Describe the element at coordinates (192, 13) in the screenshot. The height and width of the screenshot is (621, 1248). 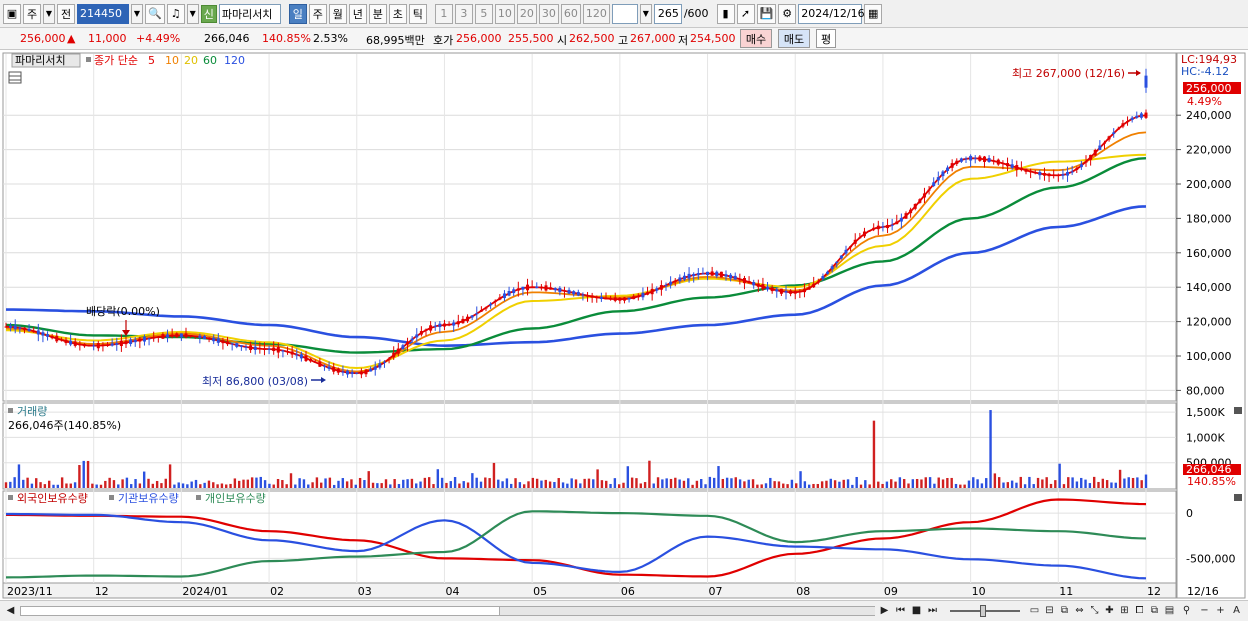
I see `speaker-dropdown-icon: ▼` at that location.